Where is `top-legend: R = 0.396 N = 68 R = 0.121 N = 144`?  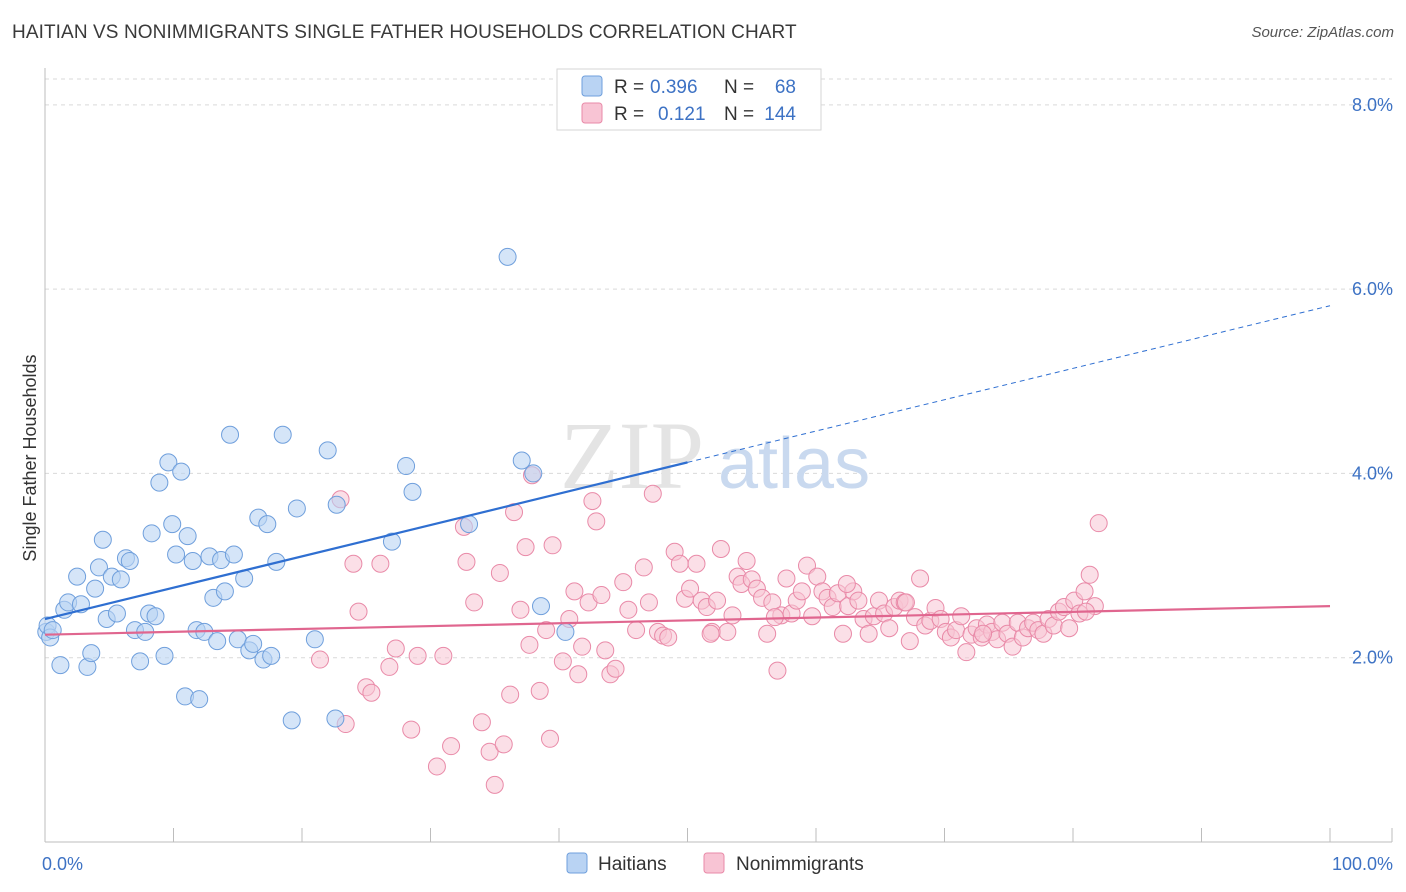
top-legend: R = 0.396 N = 68 R = 0.121 N = 144 is located at coordinates (689, 99).